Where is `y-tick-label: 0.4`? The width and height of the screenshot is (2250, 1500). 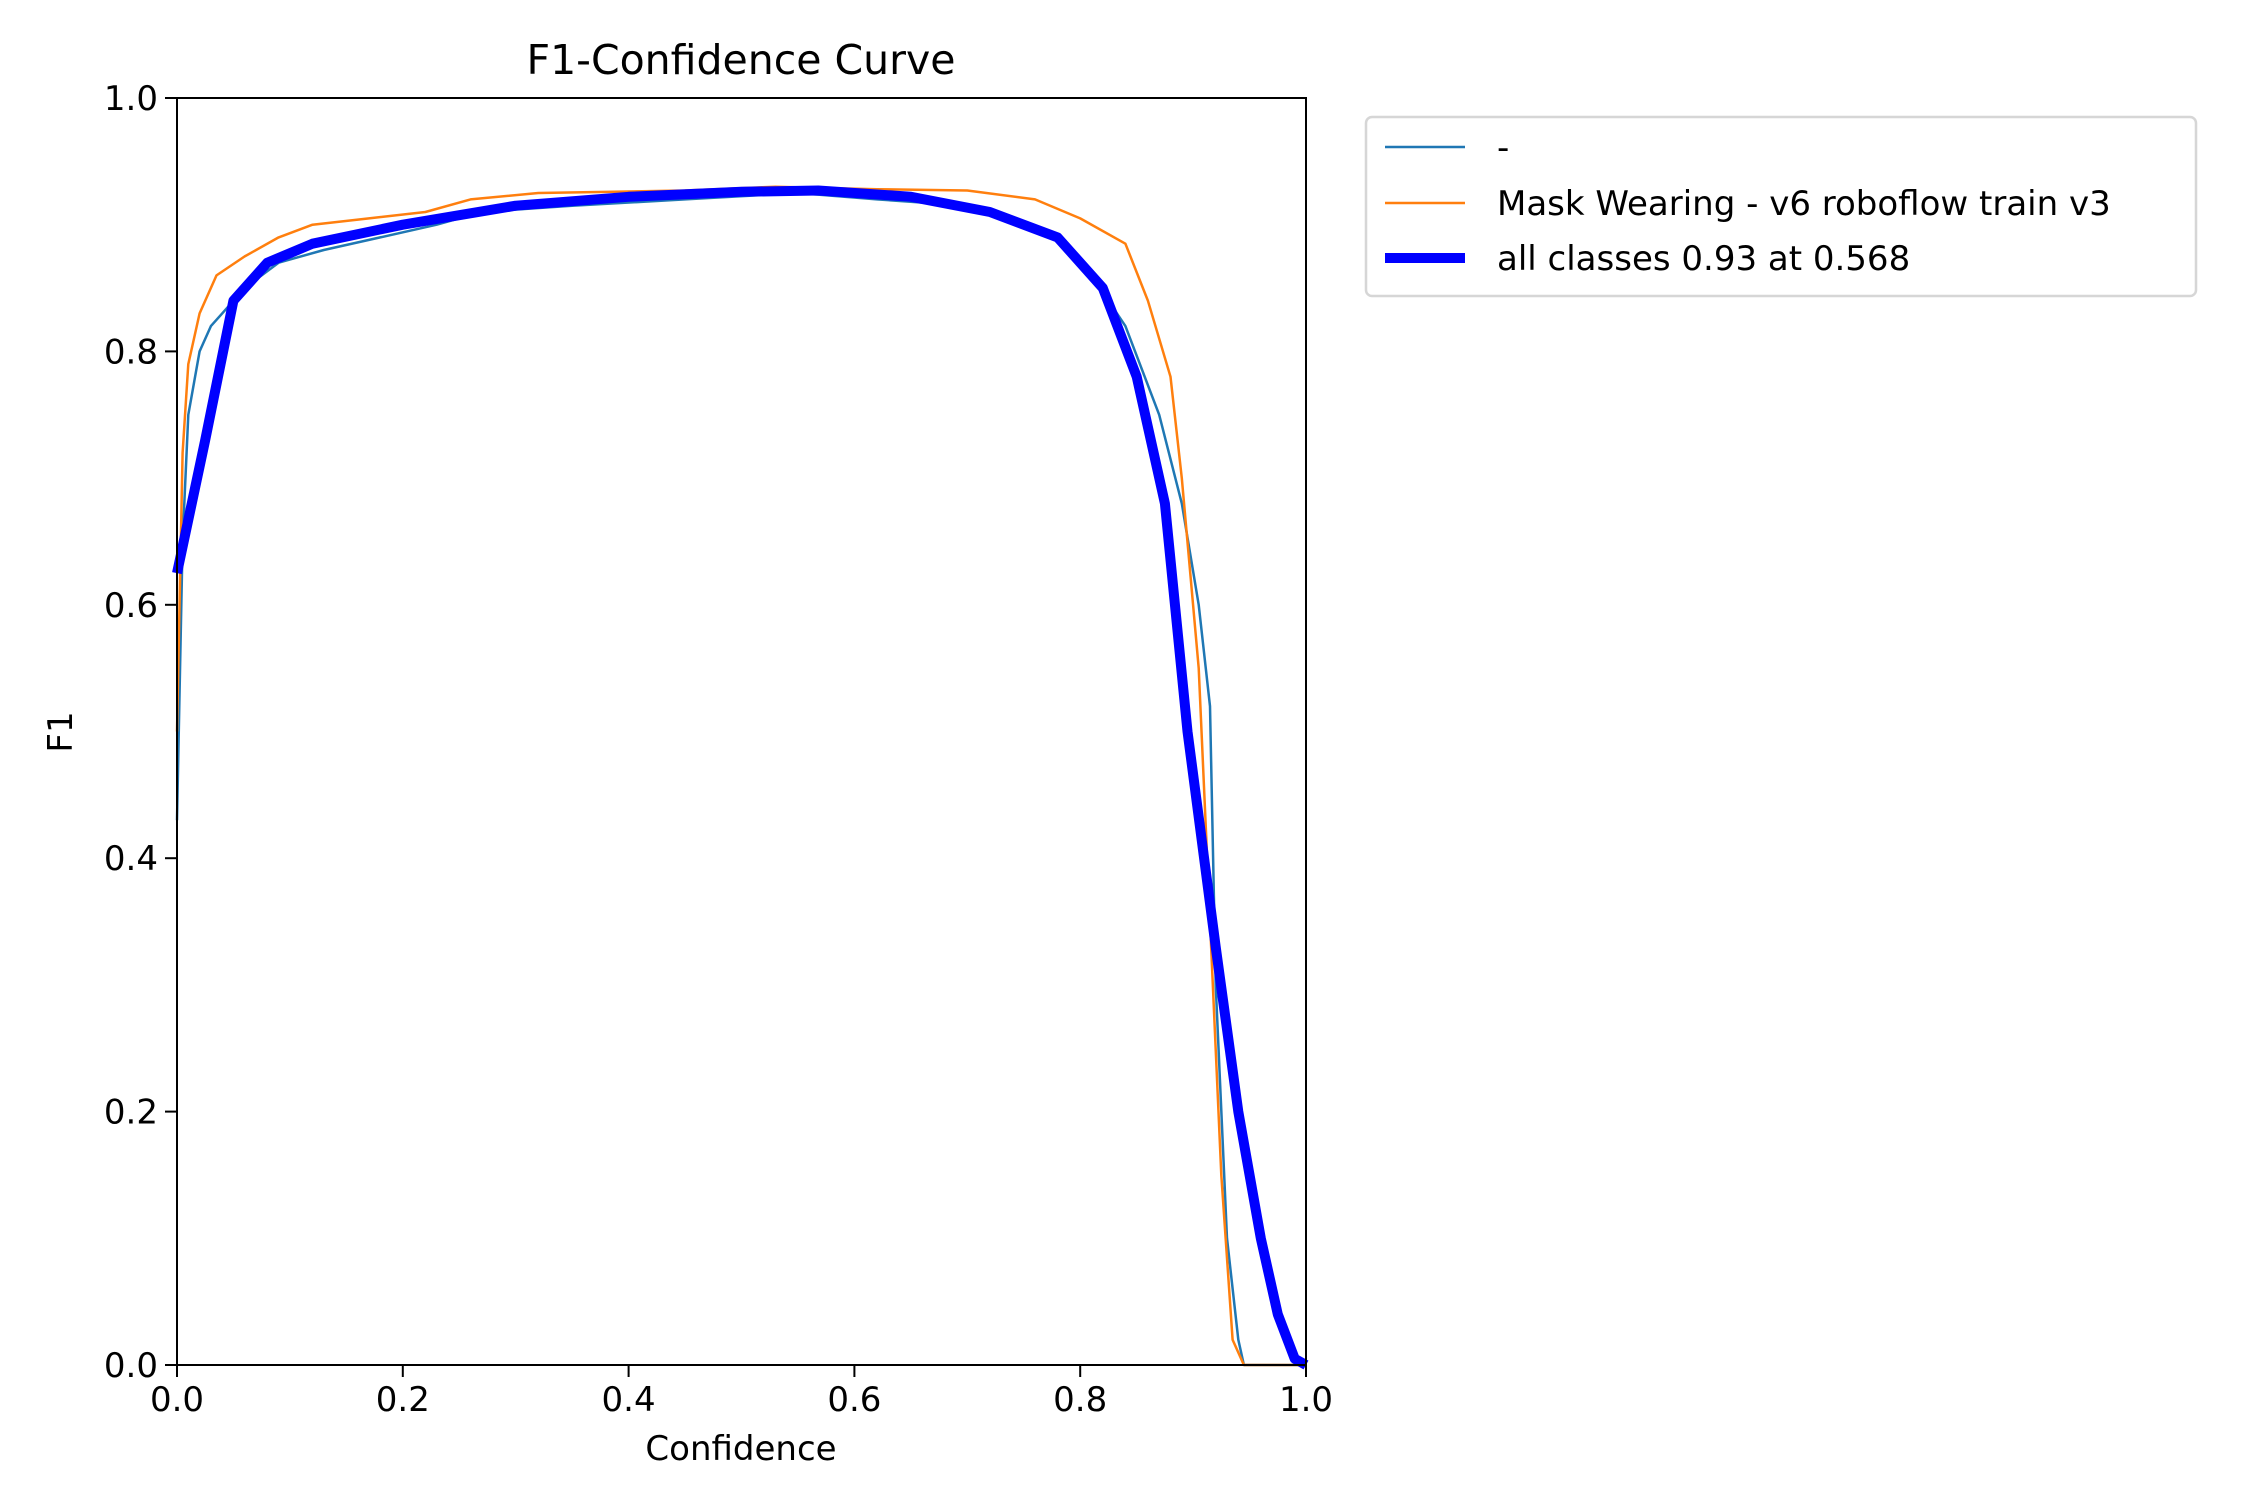
y-tick-label: 0.4 is located at coordinates (131, 859).